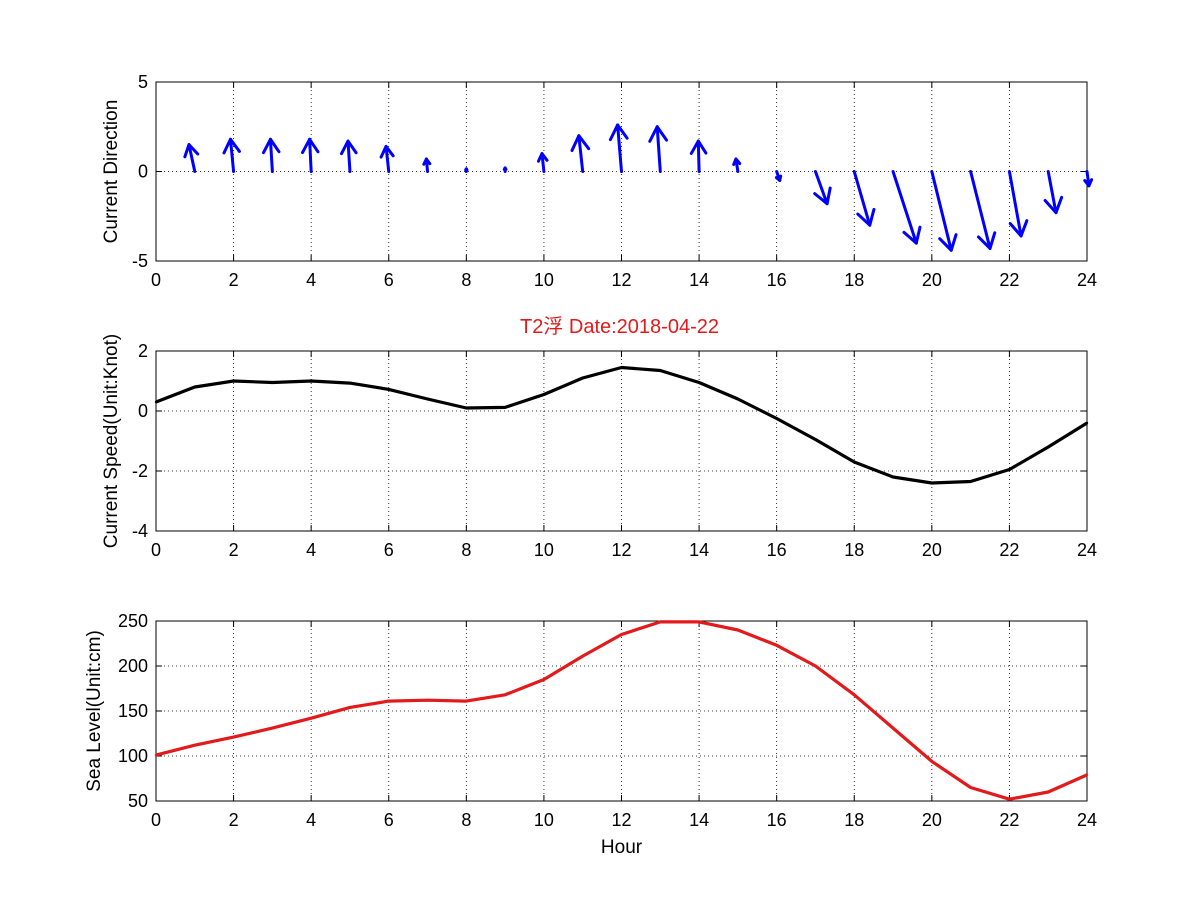 The height and width of the screenshot is (901, 1201). What do you see at coordinates (111, 172) in the screenshot?
I see `y-axis-label: Current Direction` at bounding box center [111, 172].